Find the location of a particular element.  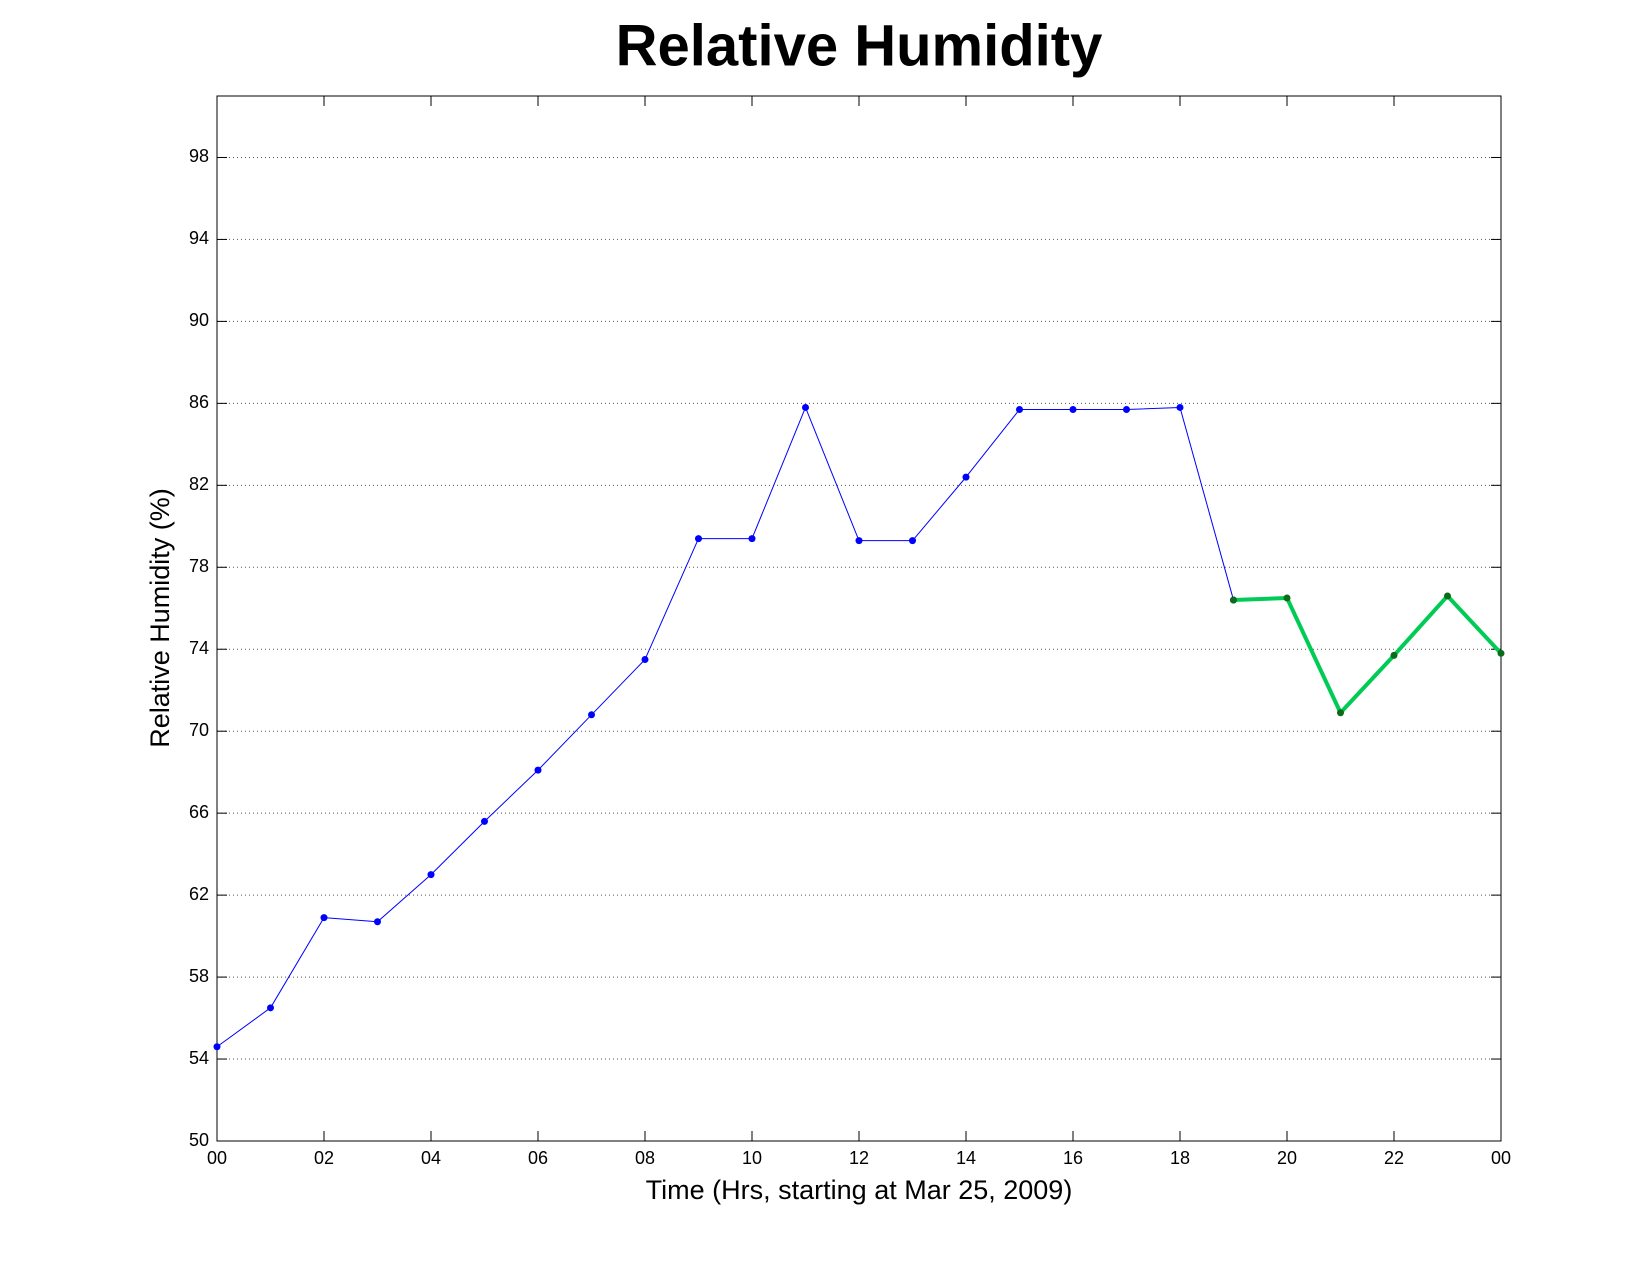

y-tick-label: 58 is located at coordinates (199, 976).